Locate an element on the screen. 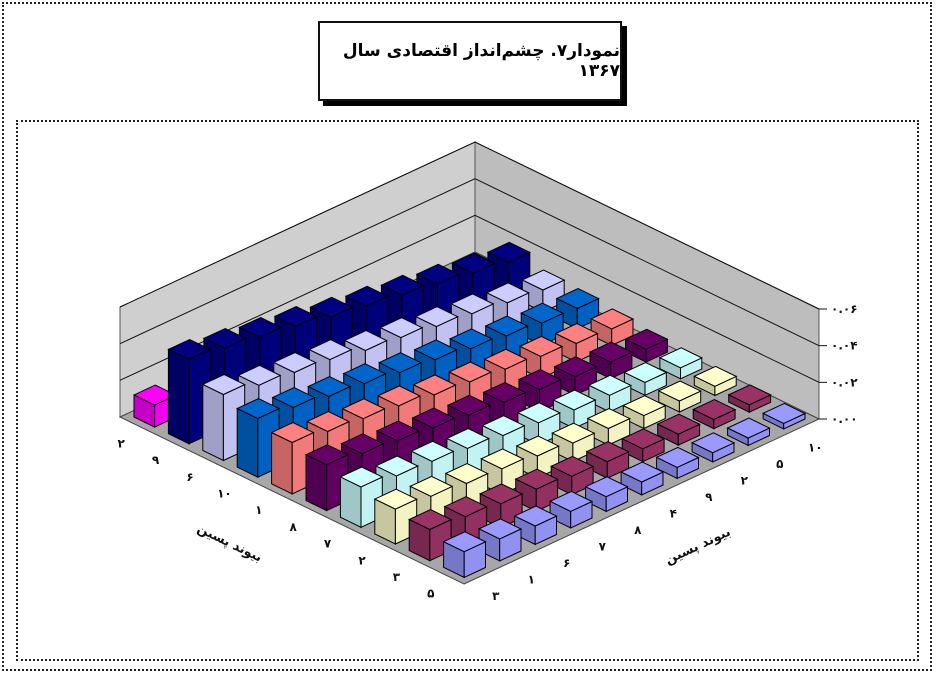 Image resolution: width=936 pixels, height=675 pixels. y-tick-label: ۱۰ is located at coordinates (224, 493).